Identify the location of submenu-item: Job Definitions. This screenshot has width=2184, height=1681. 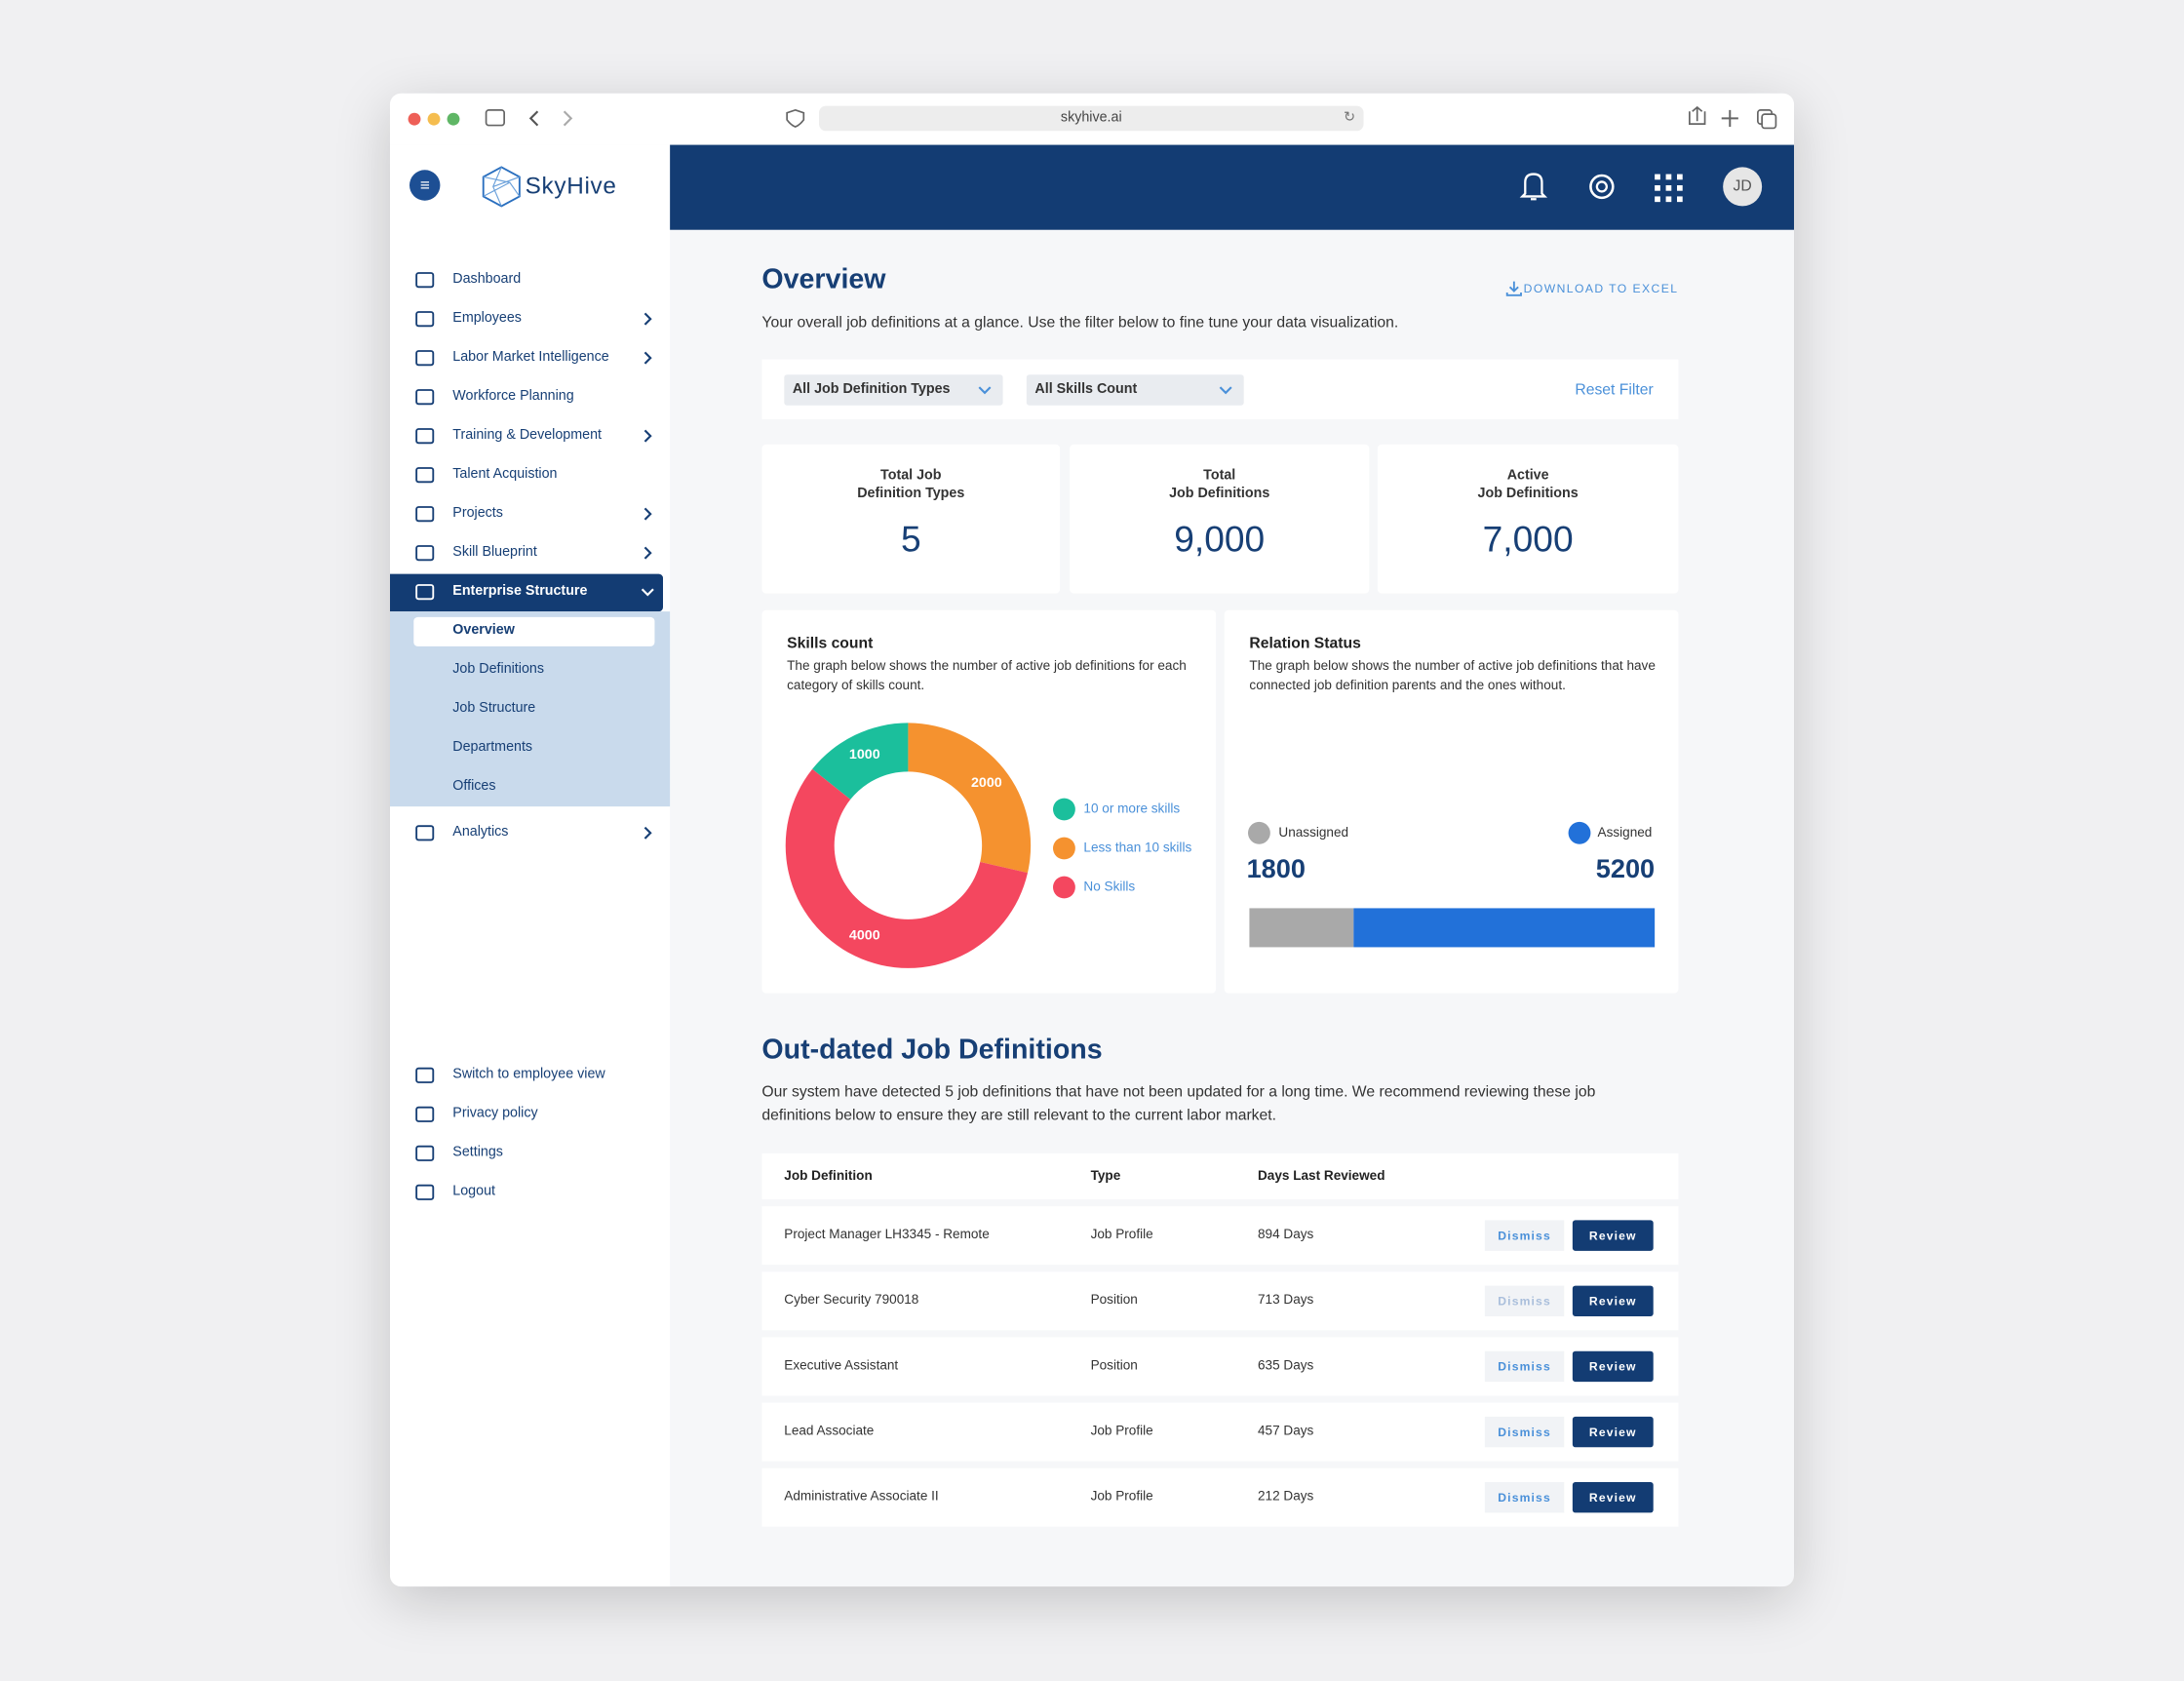
(498, 669).